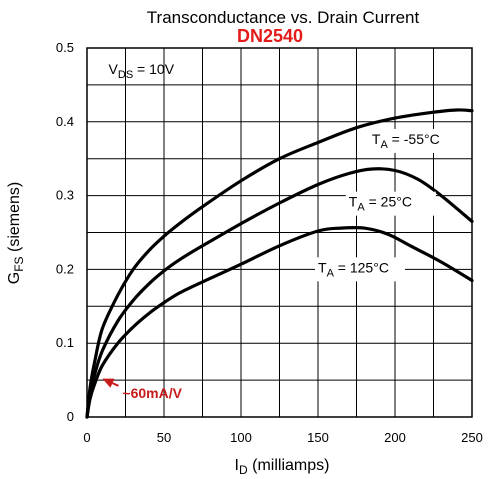  I want to click on x-axis-ticks: 0 50 100 150 200 250, so click(282, 437).